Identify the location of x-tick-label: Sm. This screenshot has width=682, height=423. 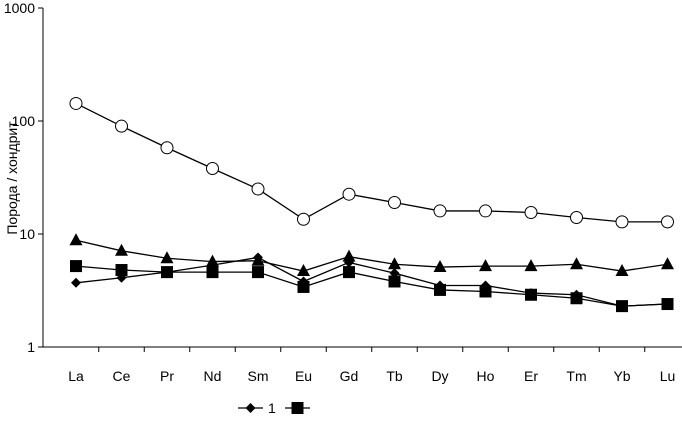
(258, 376).